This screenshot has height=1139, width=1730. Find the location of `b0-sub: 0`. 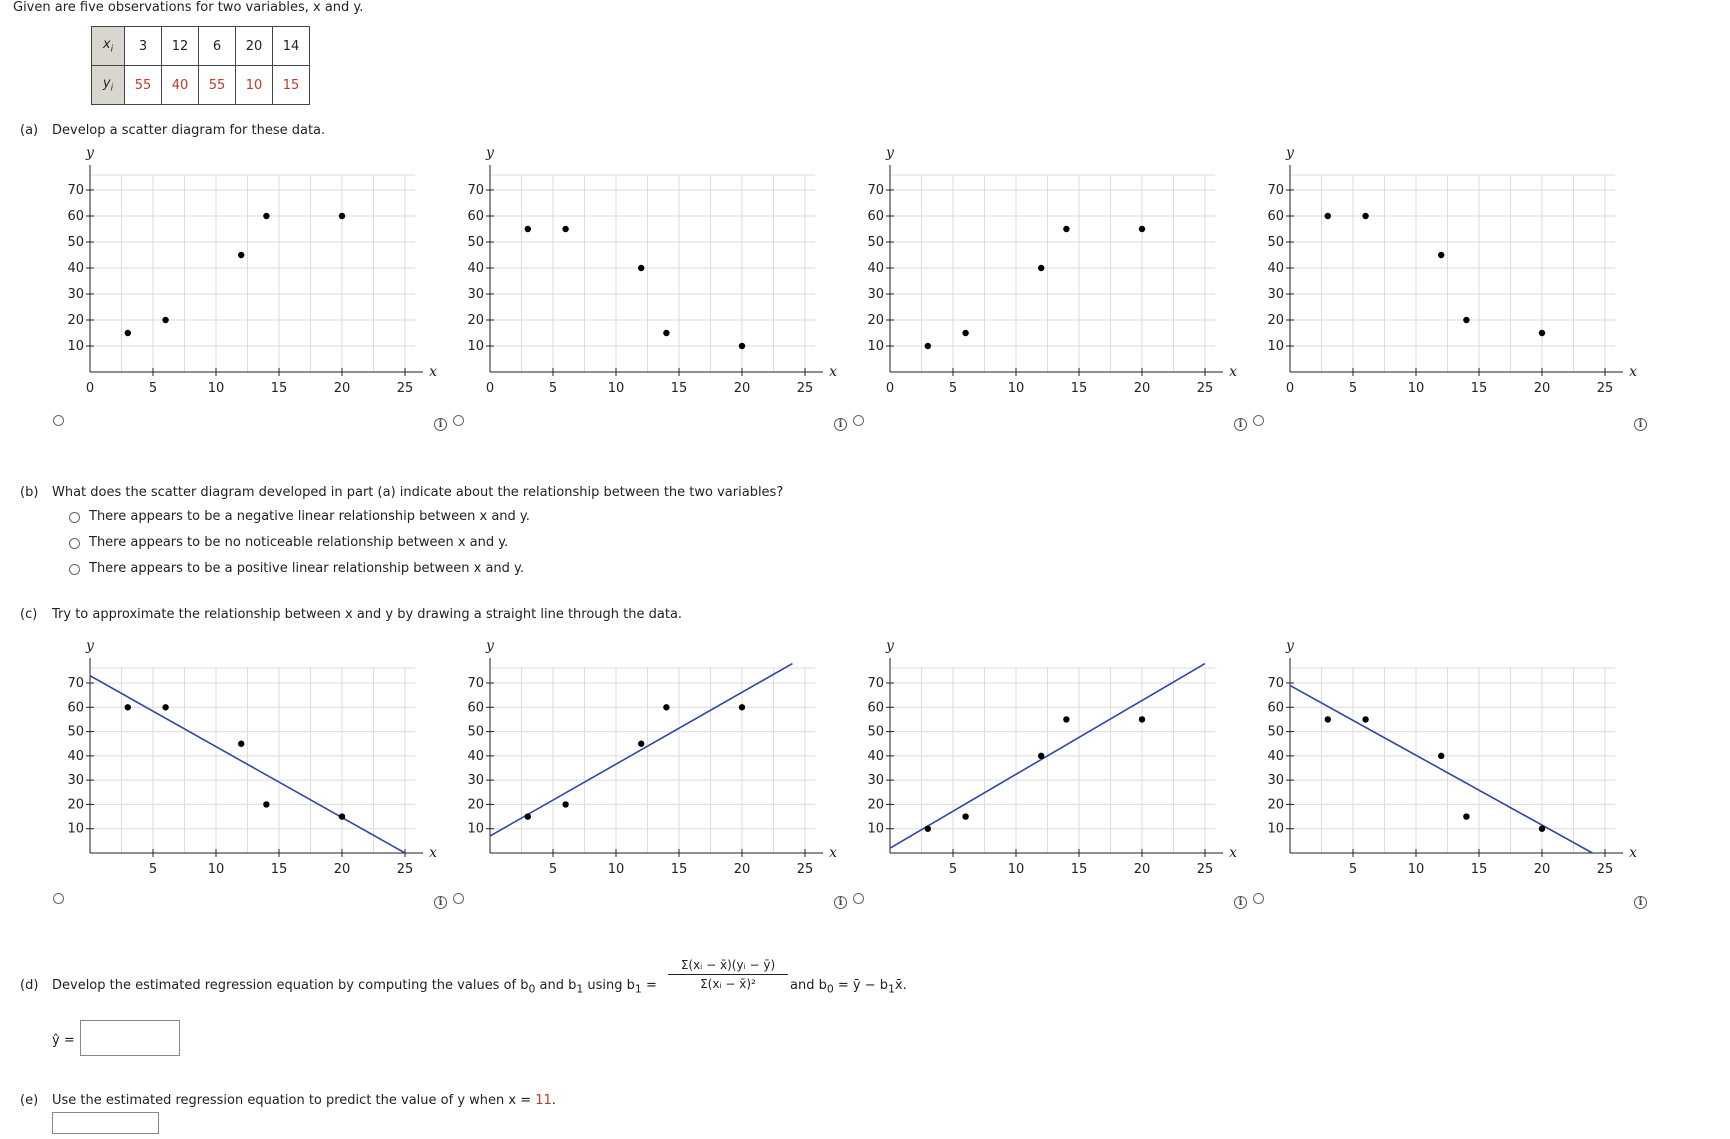

b0-sub: 0 is located at coordinates (830, 989).